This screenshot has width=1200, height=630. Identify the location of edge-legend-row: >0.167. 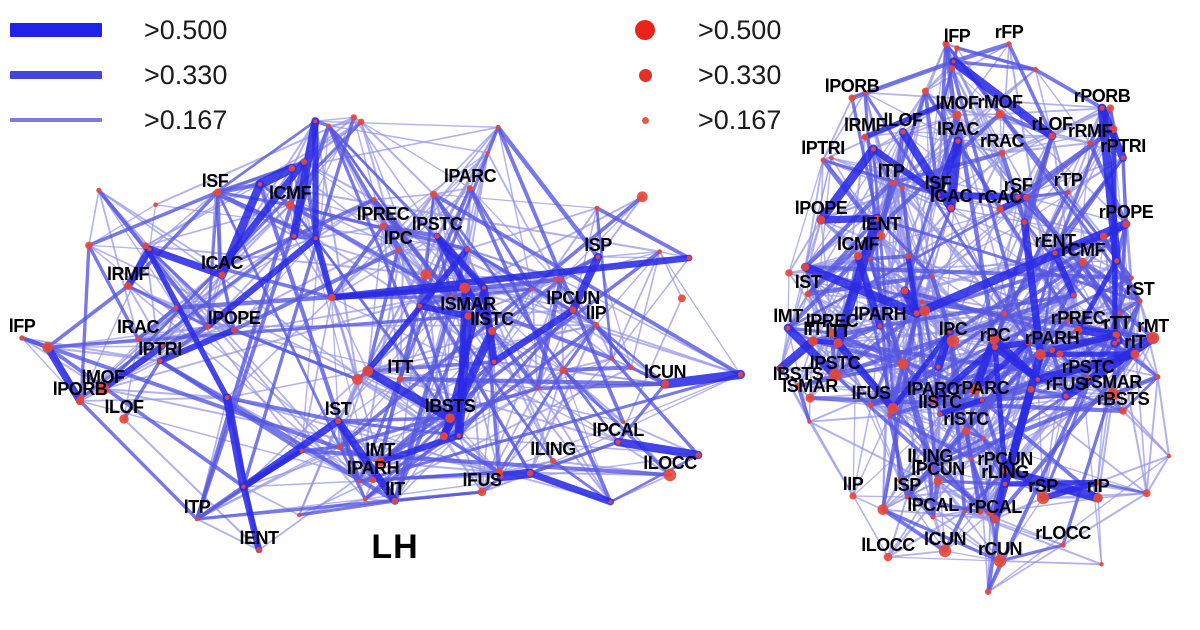
(118, 120).